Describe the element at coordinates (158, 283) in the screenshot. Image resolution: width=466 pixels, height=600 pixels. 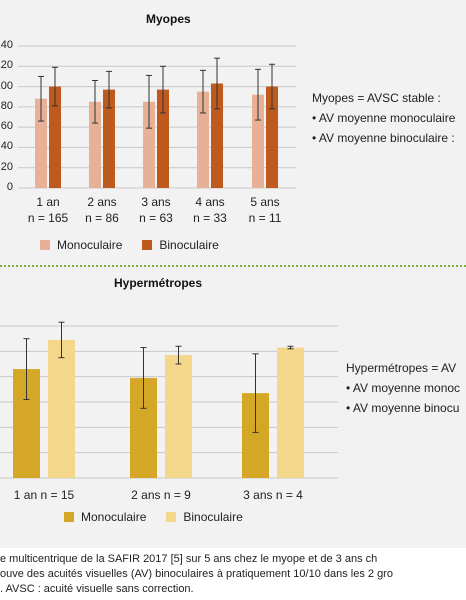
I see `chart-title-hypermetropes: Hypermétropes` at that location.